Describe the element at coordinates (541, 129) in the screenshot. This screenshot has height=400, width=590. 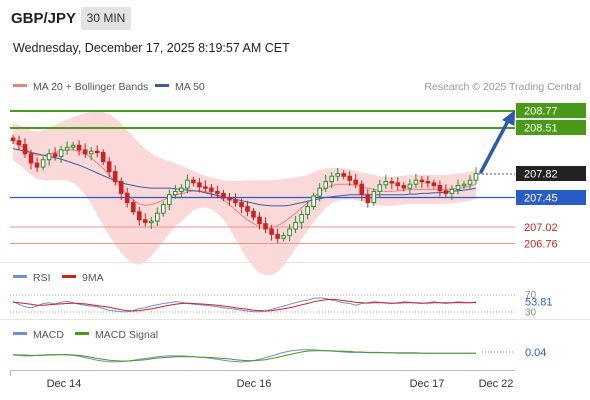
I see `resistance-1-label: 208.51` at that location.